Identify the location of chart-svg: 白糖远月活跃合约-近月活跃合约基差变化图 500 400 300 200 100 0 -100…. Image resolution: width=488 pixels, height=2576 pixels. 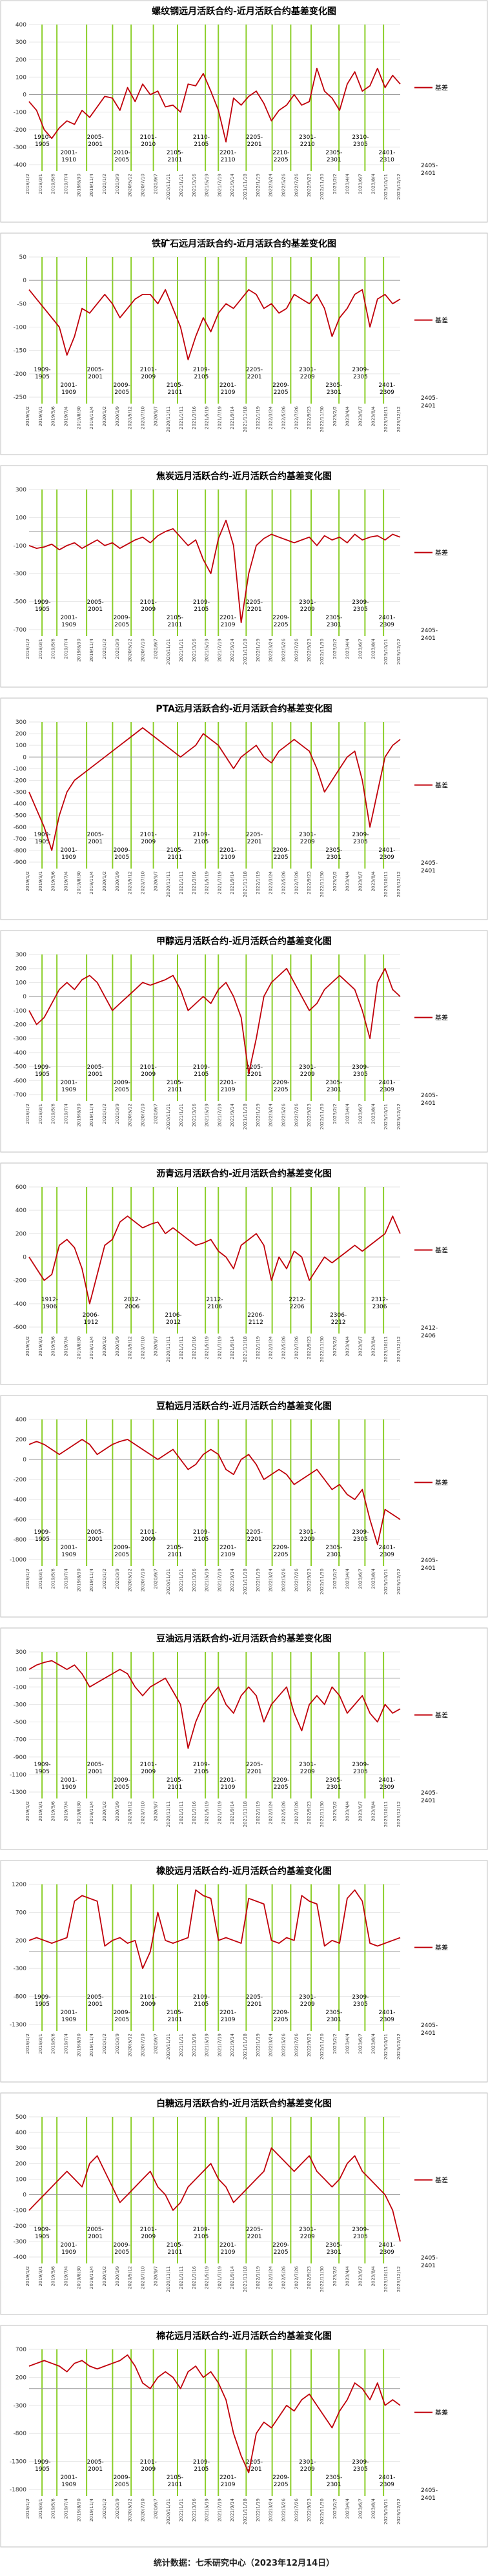
(244, 2203).